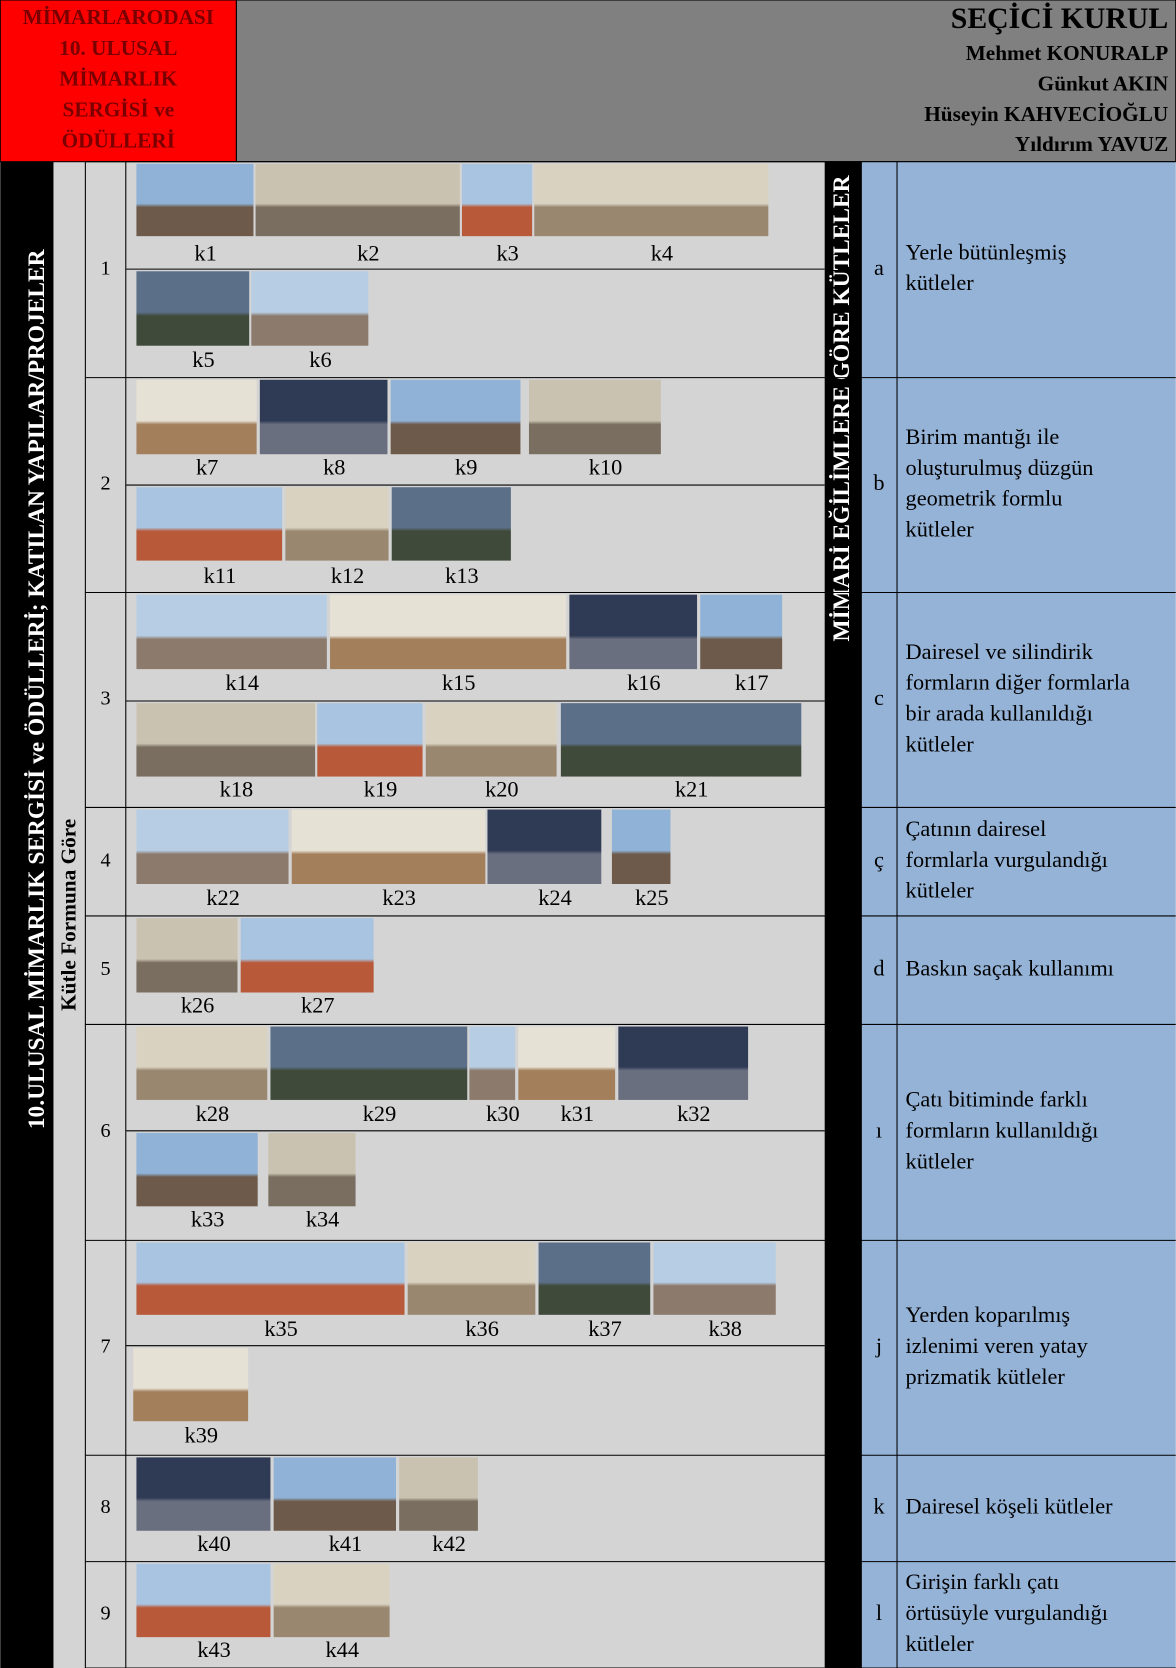 The width and height of the screenshot is (1176, 1668). I want to click on photo-label: k36, so click(482, 1328).